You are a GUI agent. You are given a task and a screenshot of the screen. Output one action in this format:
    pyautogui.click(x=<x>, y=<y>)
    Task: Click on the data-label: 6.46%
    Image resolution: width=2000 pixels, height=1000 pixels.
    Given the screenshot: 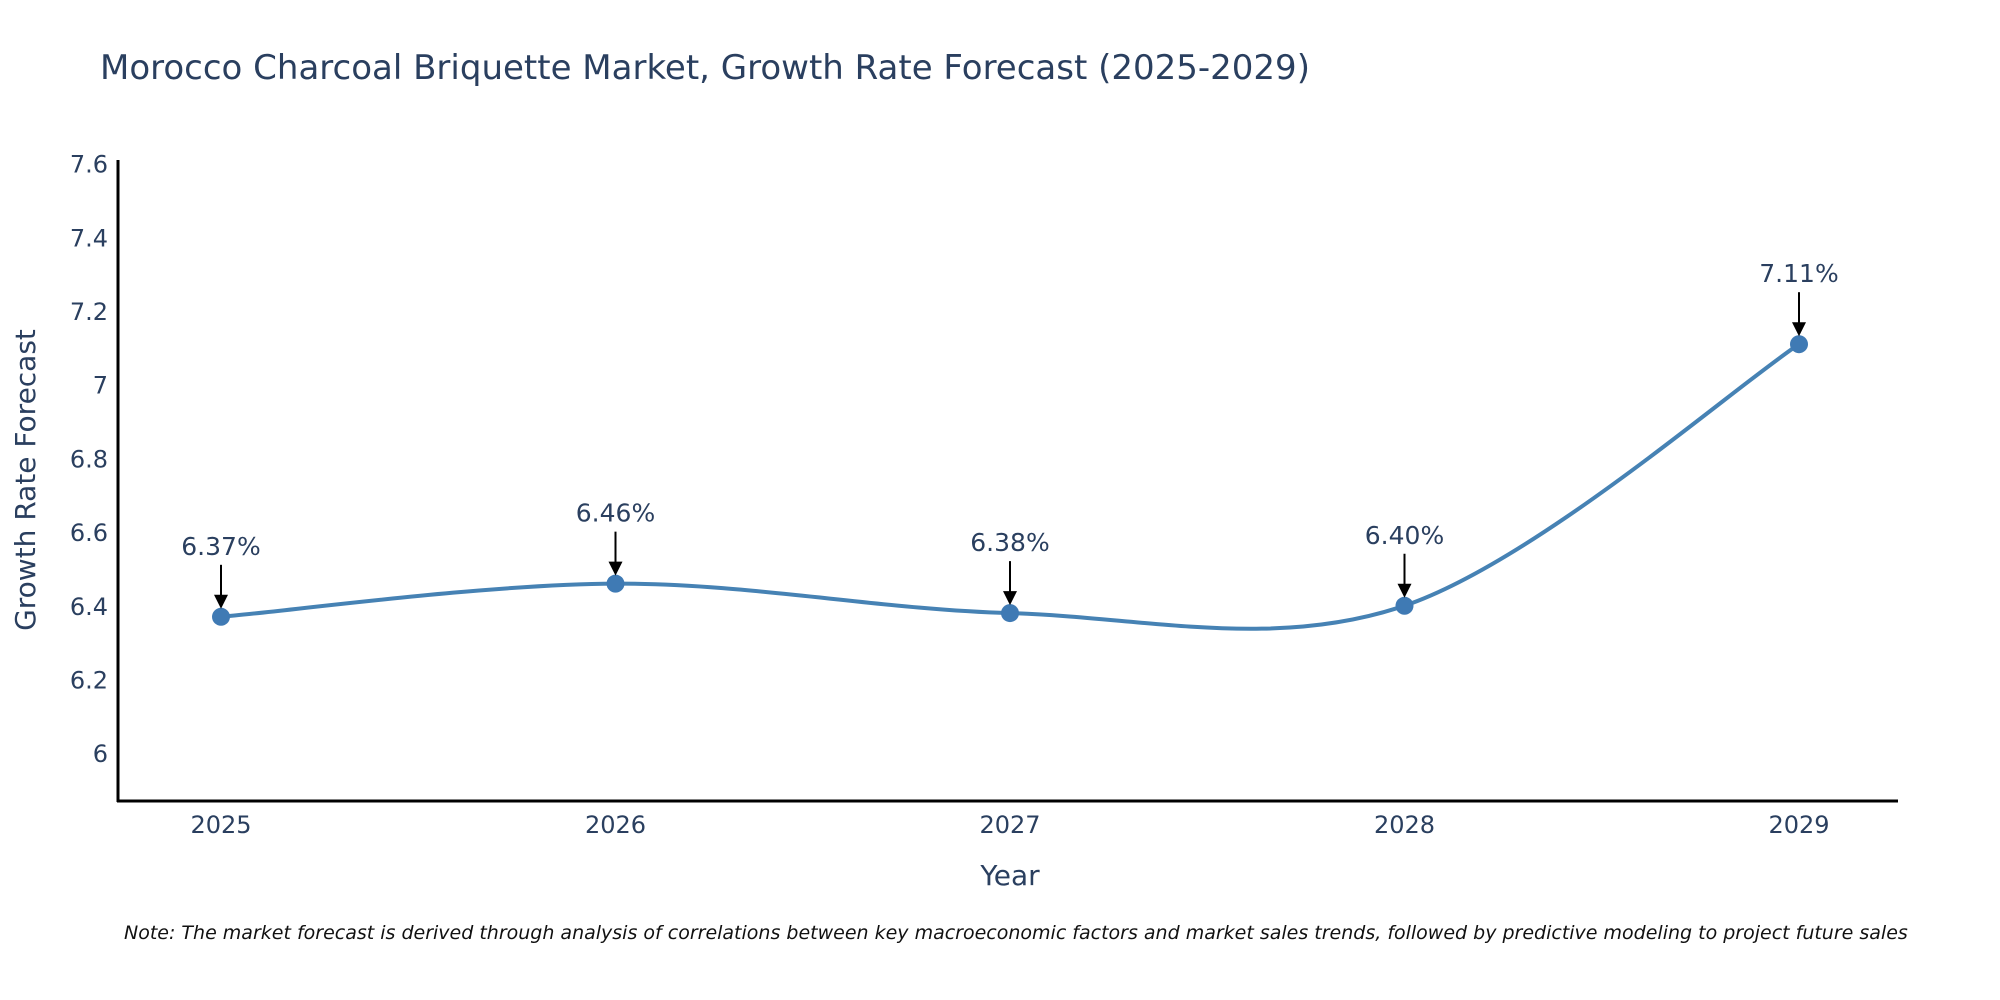 What is the action you would take?
    pyautogui.click(x=615, y=513)
    